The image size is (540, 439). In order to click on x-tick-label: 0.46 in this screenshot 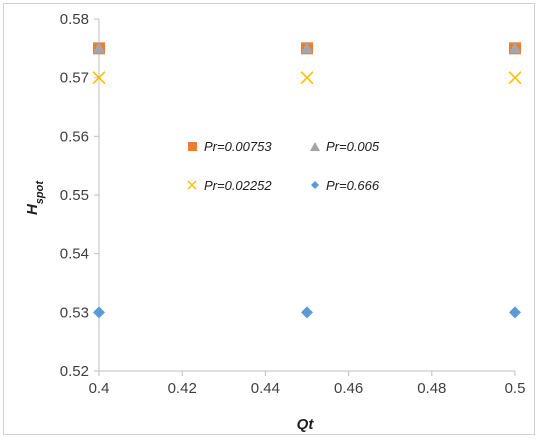, I will do `click(348, 388)`.